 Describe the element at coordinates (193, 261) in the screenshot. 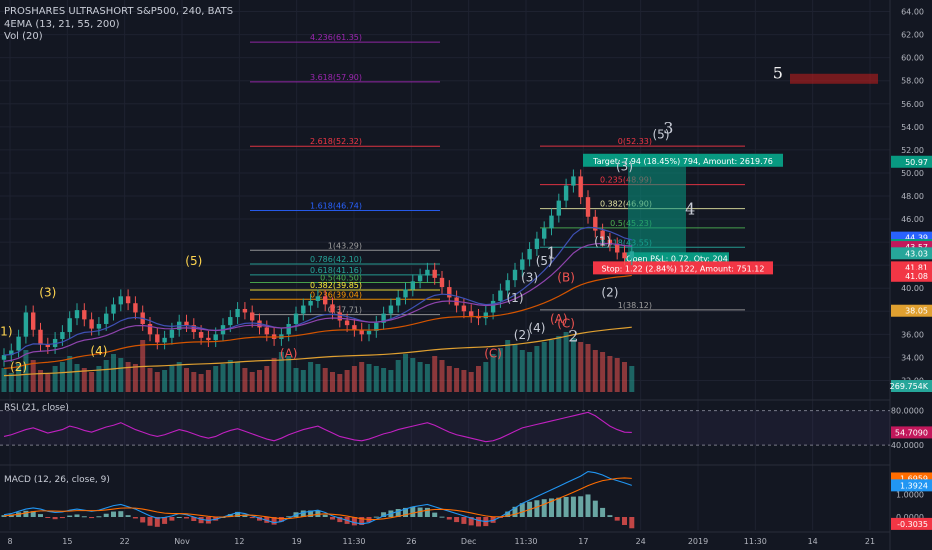

I see `wave-label: (5)` at that location.